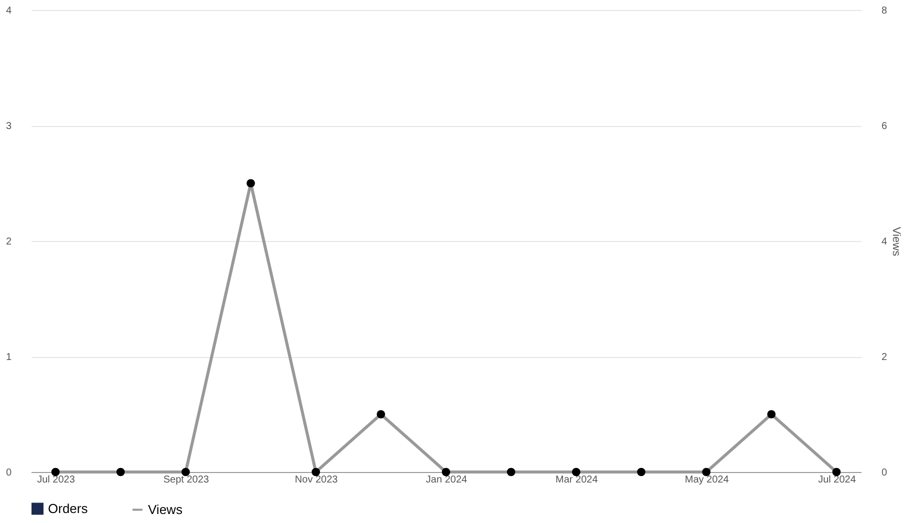 This screenshot has width=907, height=523. What do you see at coordinates (9, 242) in the screenshot?
I see `y-tick-label: 2` at bounding box center [9, 242].